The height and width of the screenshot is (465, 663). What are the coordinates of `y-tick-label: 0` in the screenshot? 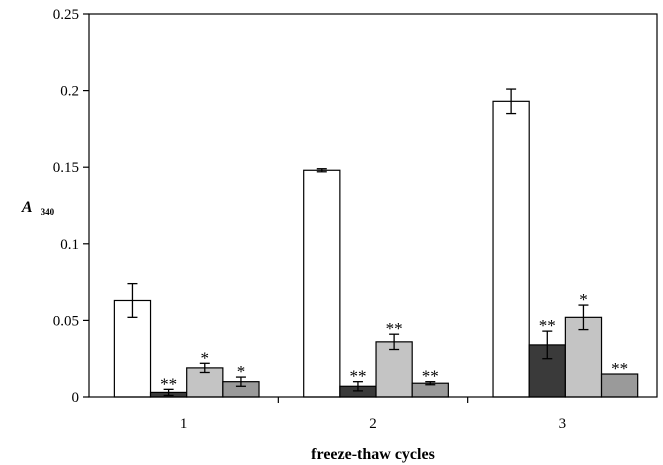 It's located at (76, 398).